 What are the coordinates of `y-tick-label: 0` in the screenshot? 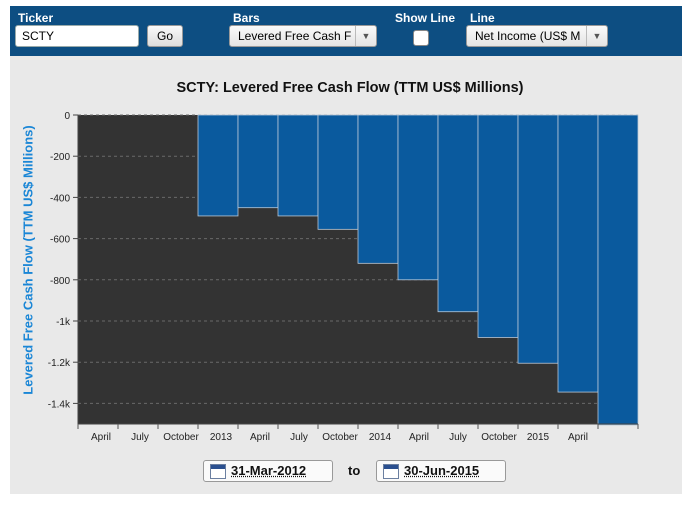 It's located at (67, 116).